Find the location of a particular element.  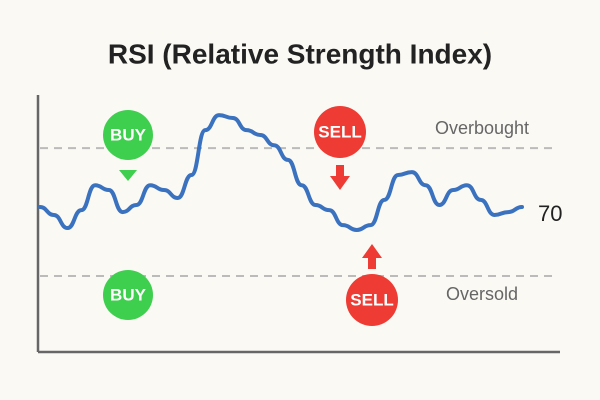

level-label: Oversold is located at coordinates (482, 294).